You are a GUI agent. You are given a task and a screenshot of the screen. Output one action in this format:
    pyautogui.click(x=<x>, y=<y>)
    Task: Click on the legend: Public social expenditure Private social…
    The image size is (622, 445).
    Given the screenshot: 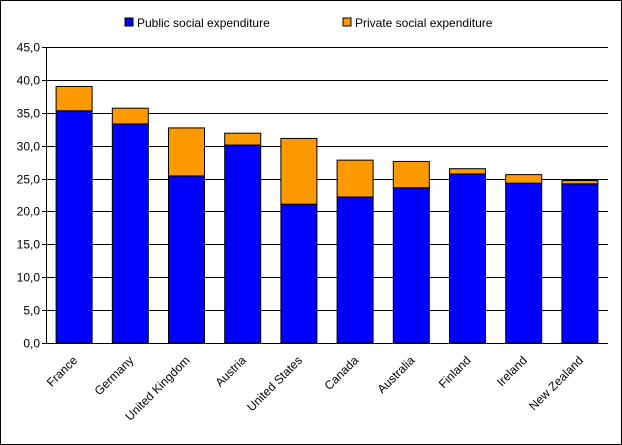 What is the action you would take?
    pyautogui.click(x=308, y=23)
    